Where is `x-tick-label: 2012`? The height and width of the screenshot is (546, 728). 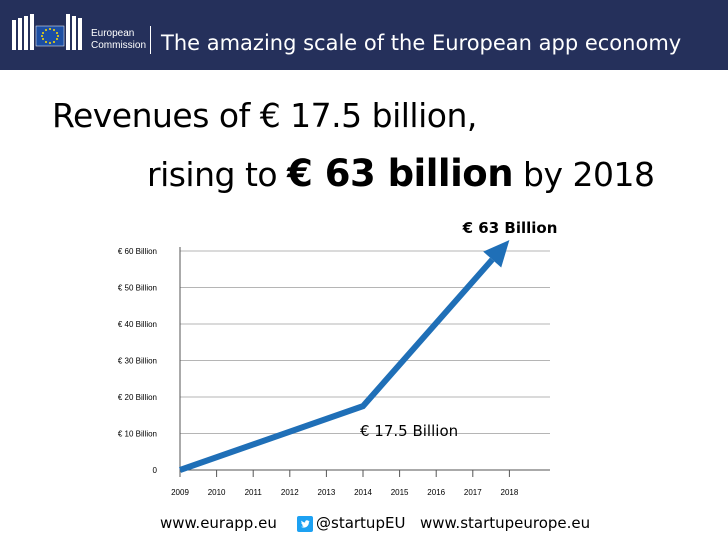
x-tick-label: 2012 is located at coordinates (290, 492).